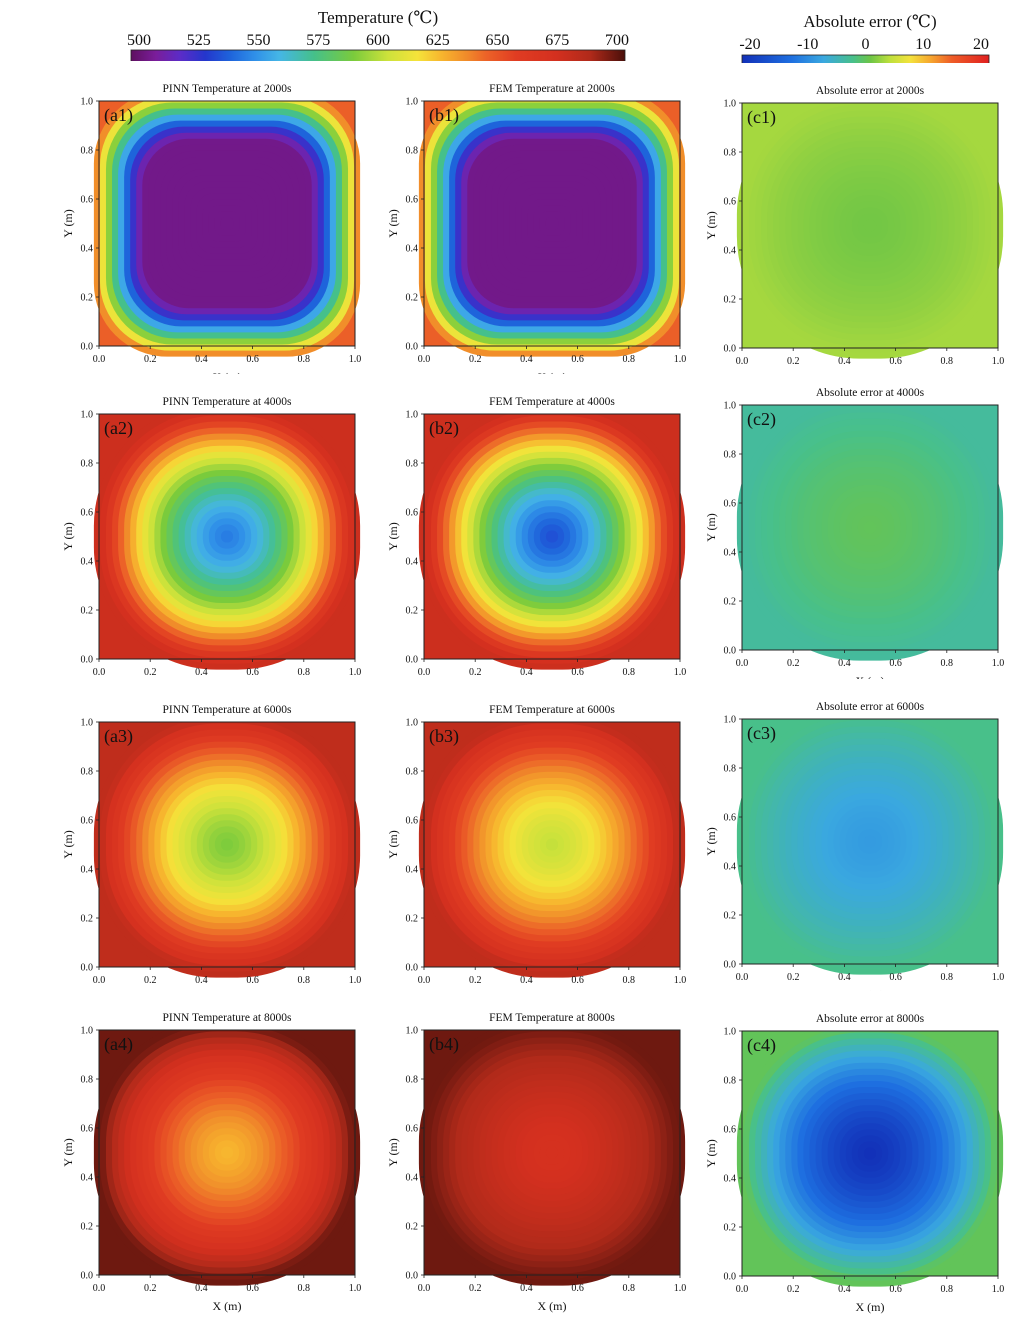  Describe the element at coordinates (807, 44) in the screenshot. I see `error-colorbar-tick: -10` at that location.